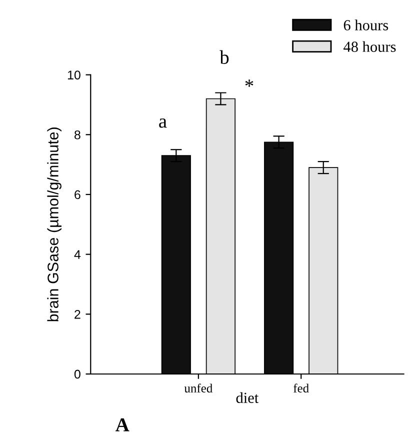  Describe the element at coordinates (247, 398) in the screenshot. I see `x-axis-title: diet` at that location.